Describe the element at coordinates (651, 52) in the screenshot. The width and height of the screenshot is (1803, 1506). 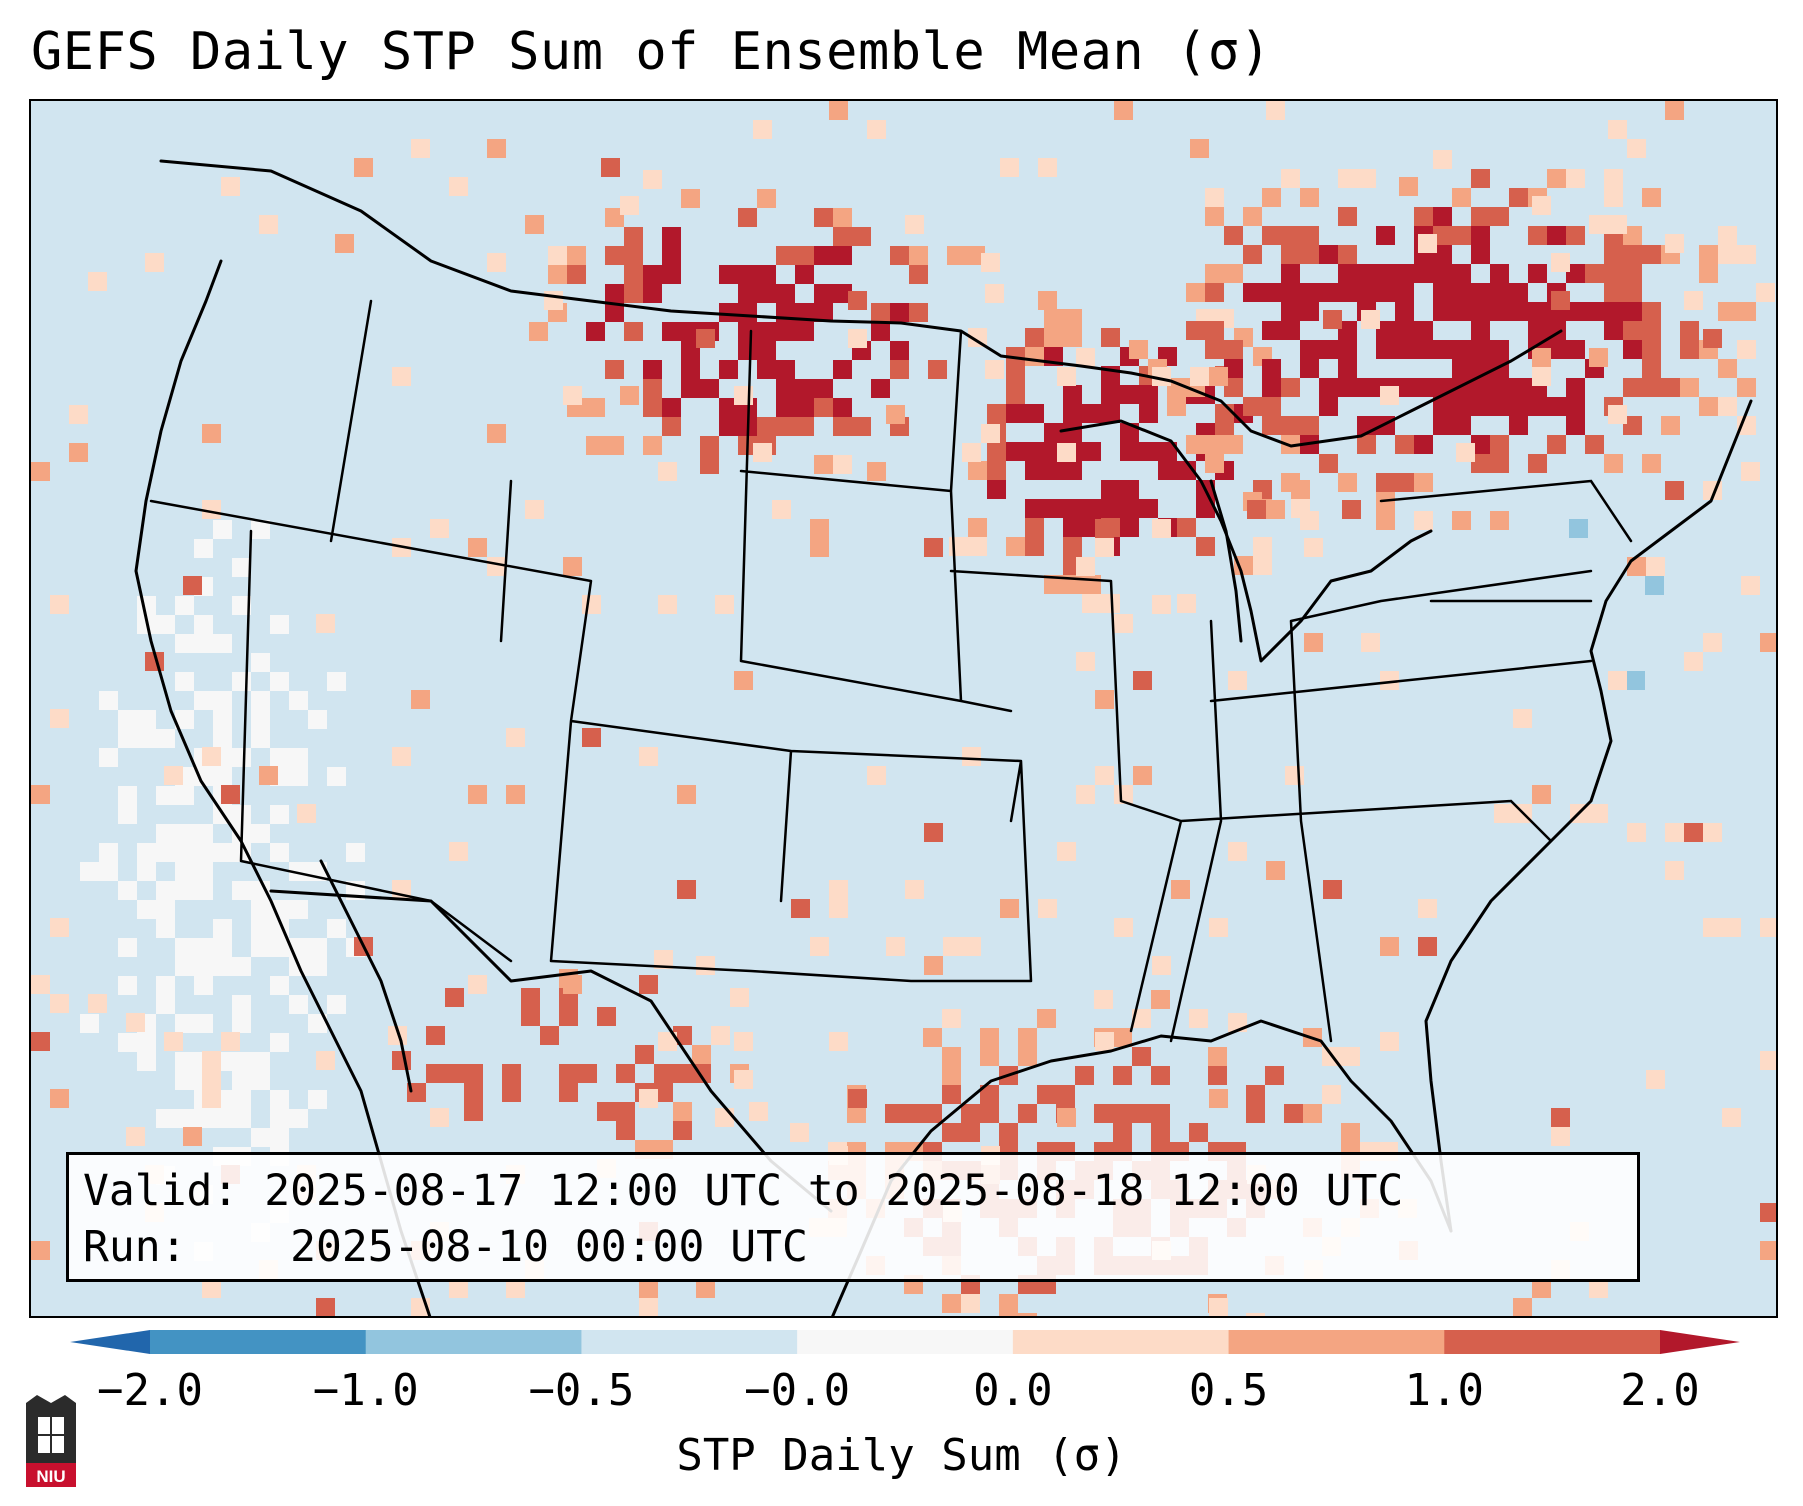
I see `chart-title: GEFS Daily STP Sum of Ensemble Mean (σ)` at that location.